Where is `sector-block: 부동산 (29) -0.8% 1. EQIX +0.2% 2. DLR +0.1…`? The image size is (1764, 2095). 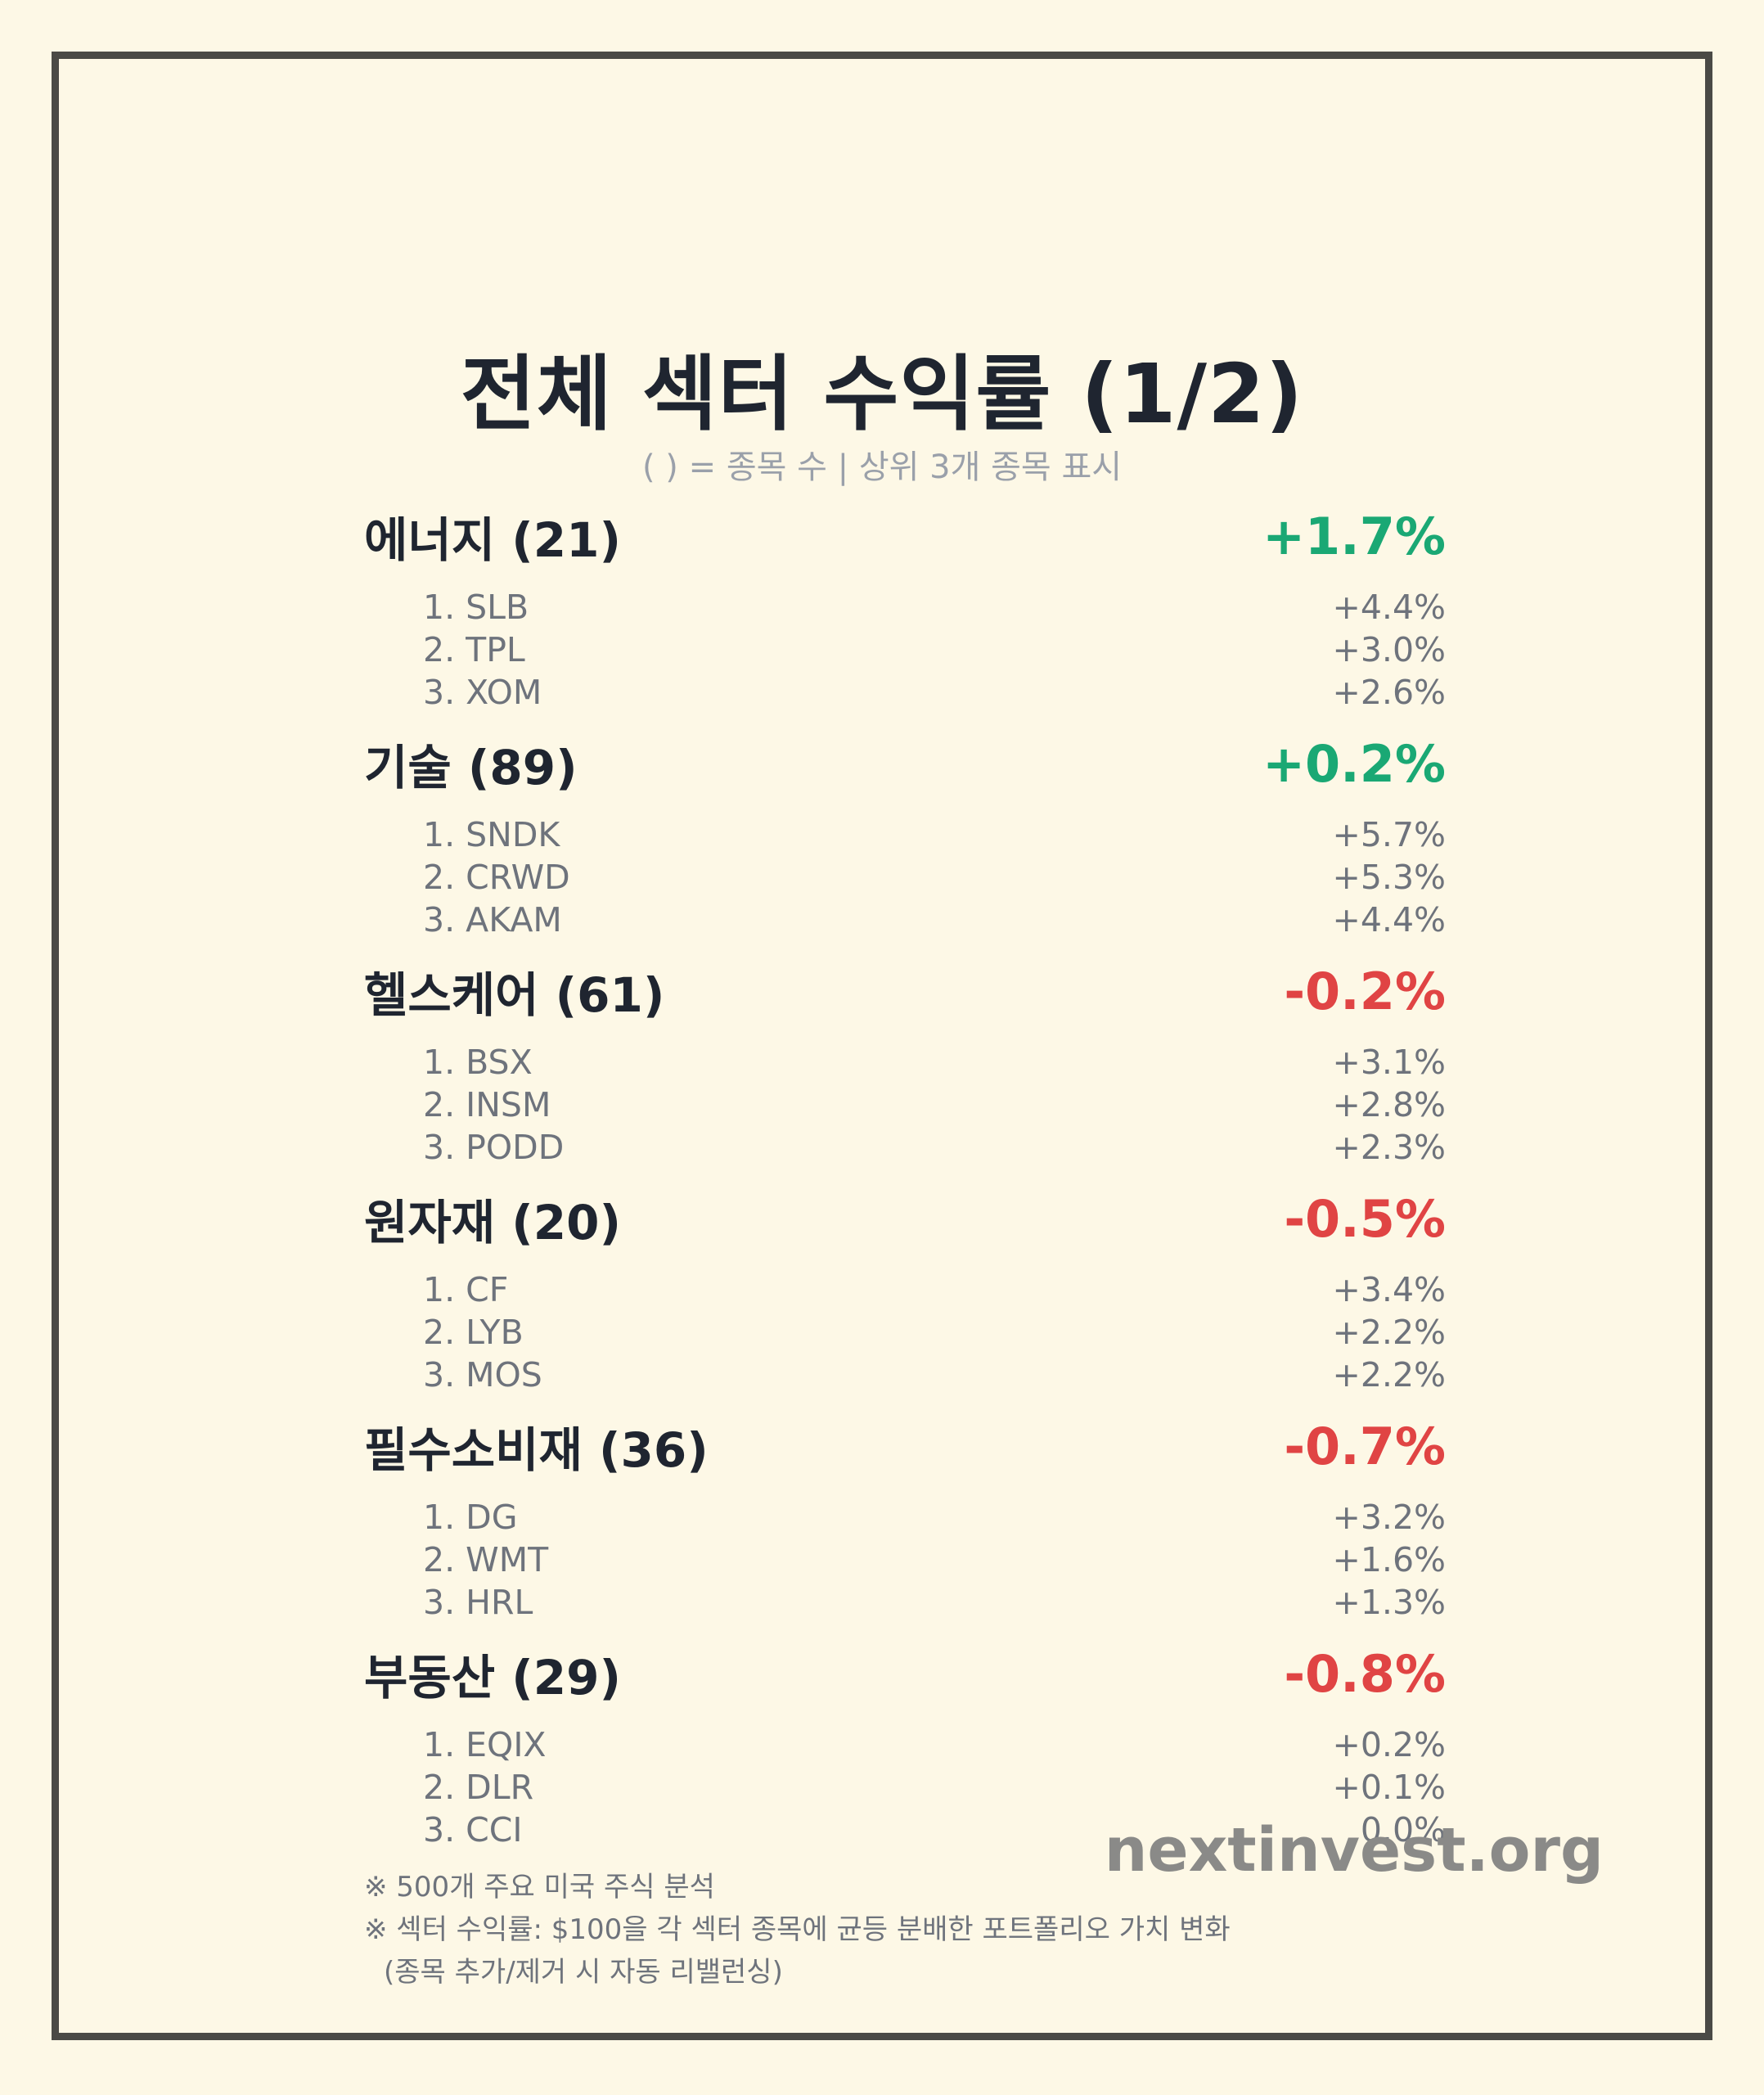
sector-block: 부동산 (29) -0.8% 1. EQIX +0.2% 2. DLR +0.1… is located at coordinates (905, 1740).